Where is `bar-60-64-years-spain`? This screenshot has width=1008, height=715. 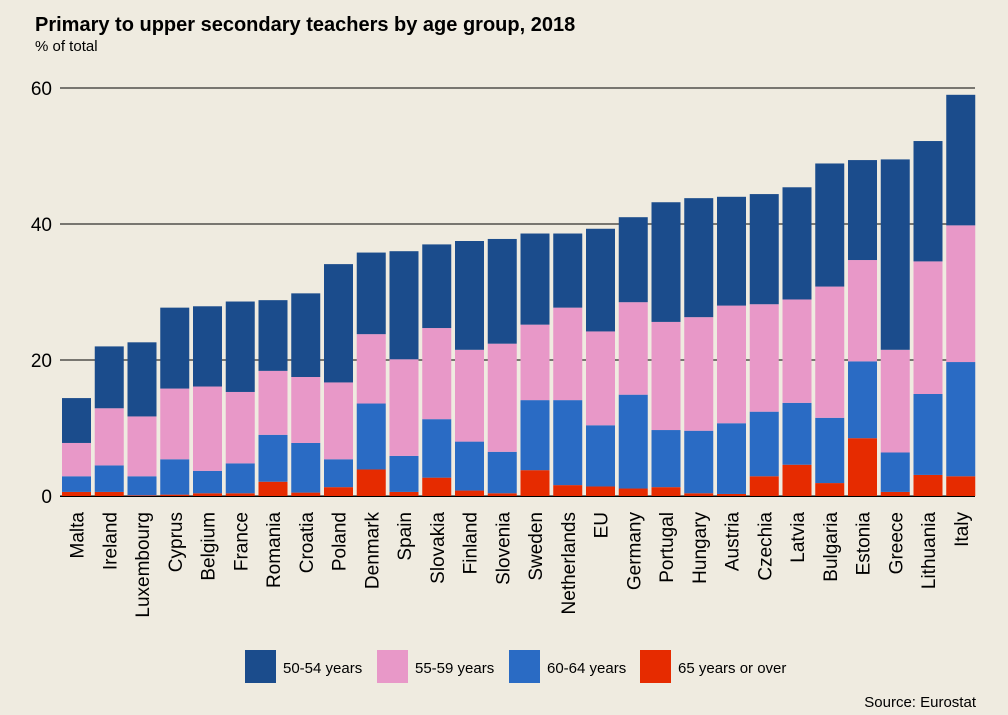
bar-60-64-years-spain is located at coordinates (404, 473).